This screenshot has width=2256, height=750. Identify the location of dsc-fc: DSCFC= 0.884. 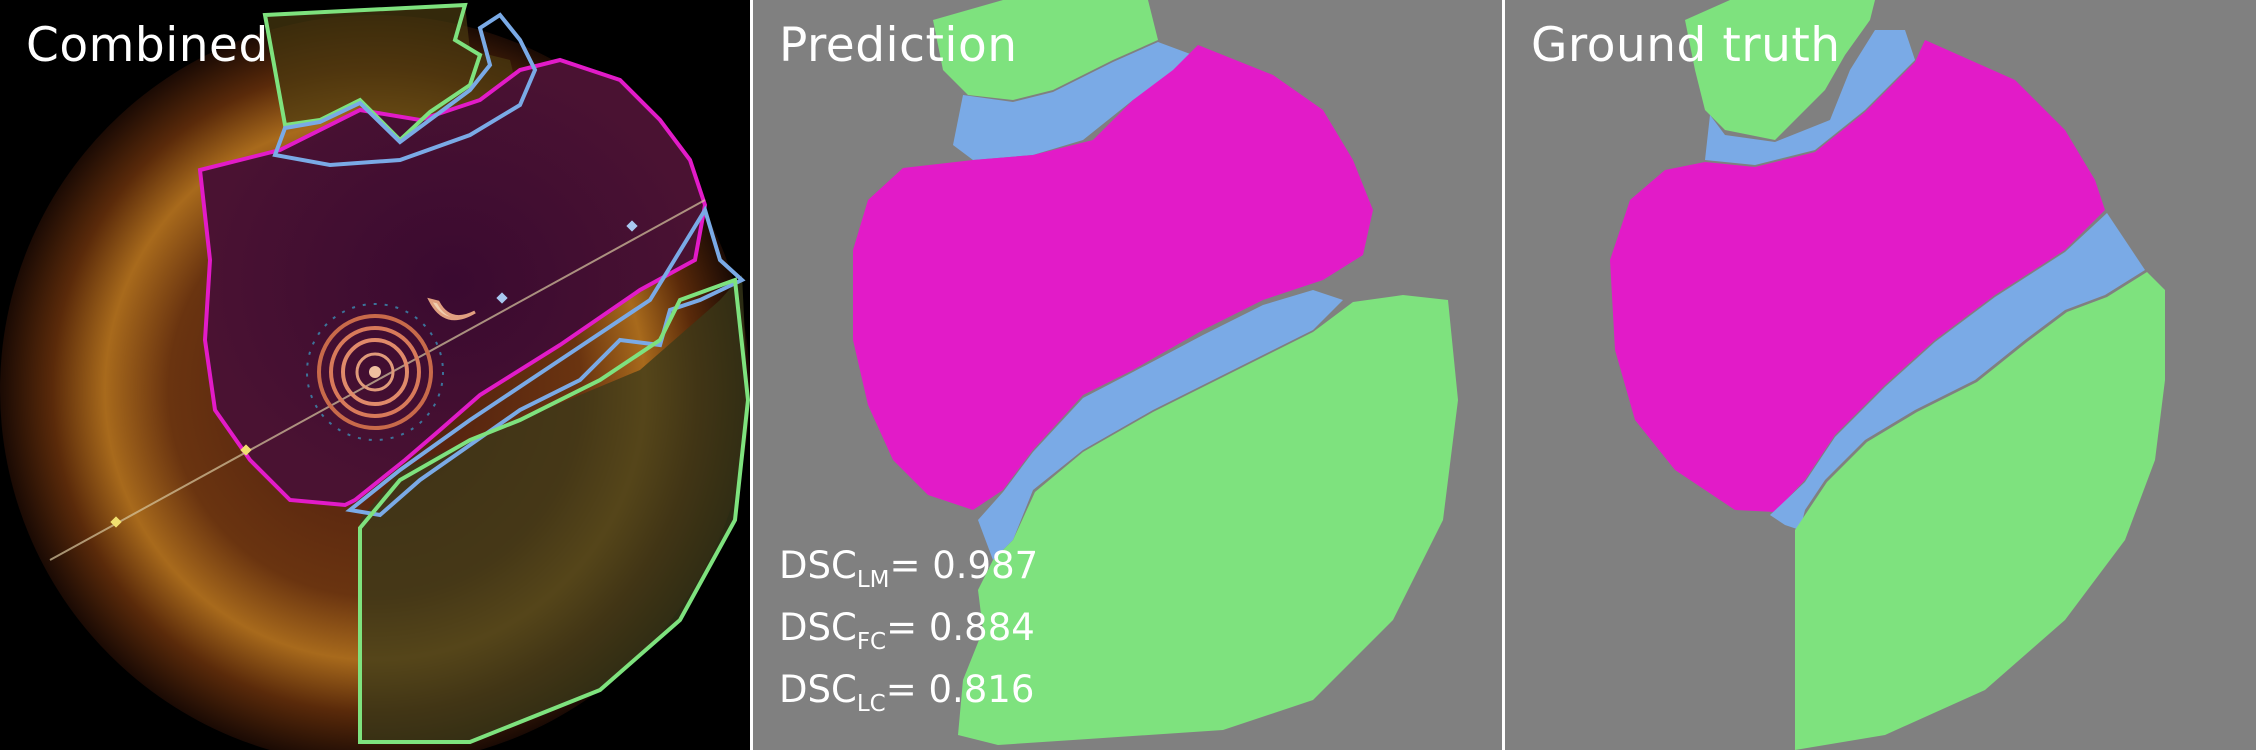
(907, 630).